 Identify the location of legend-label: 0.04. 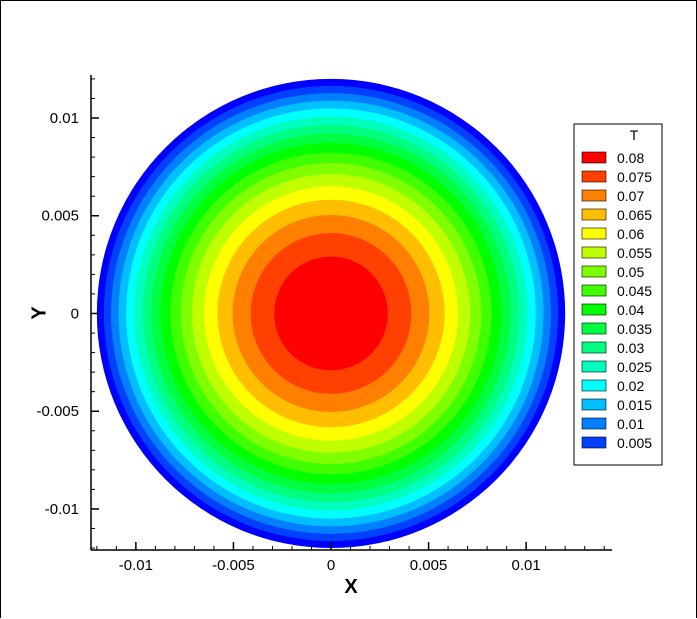
(630, 310).